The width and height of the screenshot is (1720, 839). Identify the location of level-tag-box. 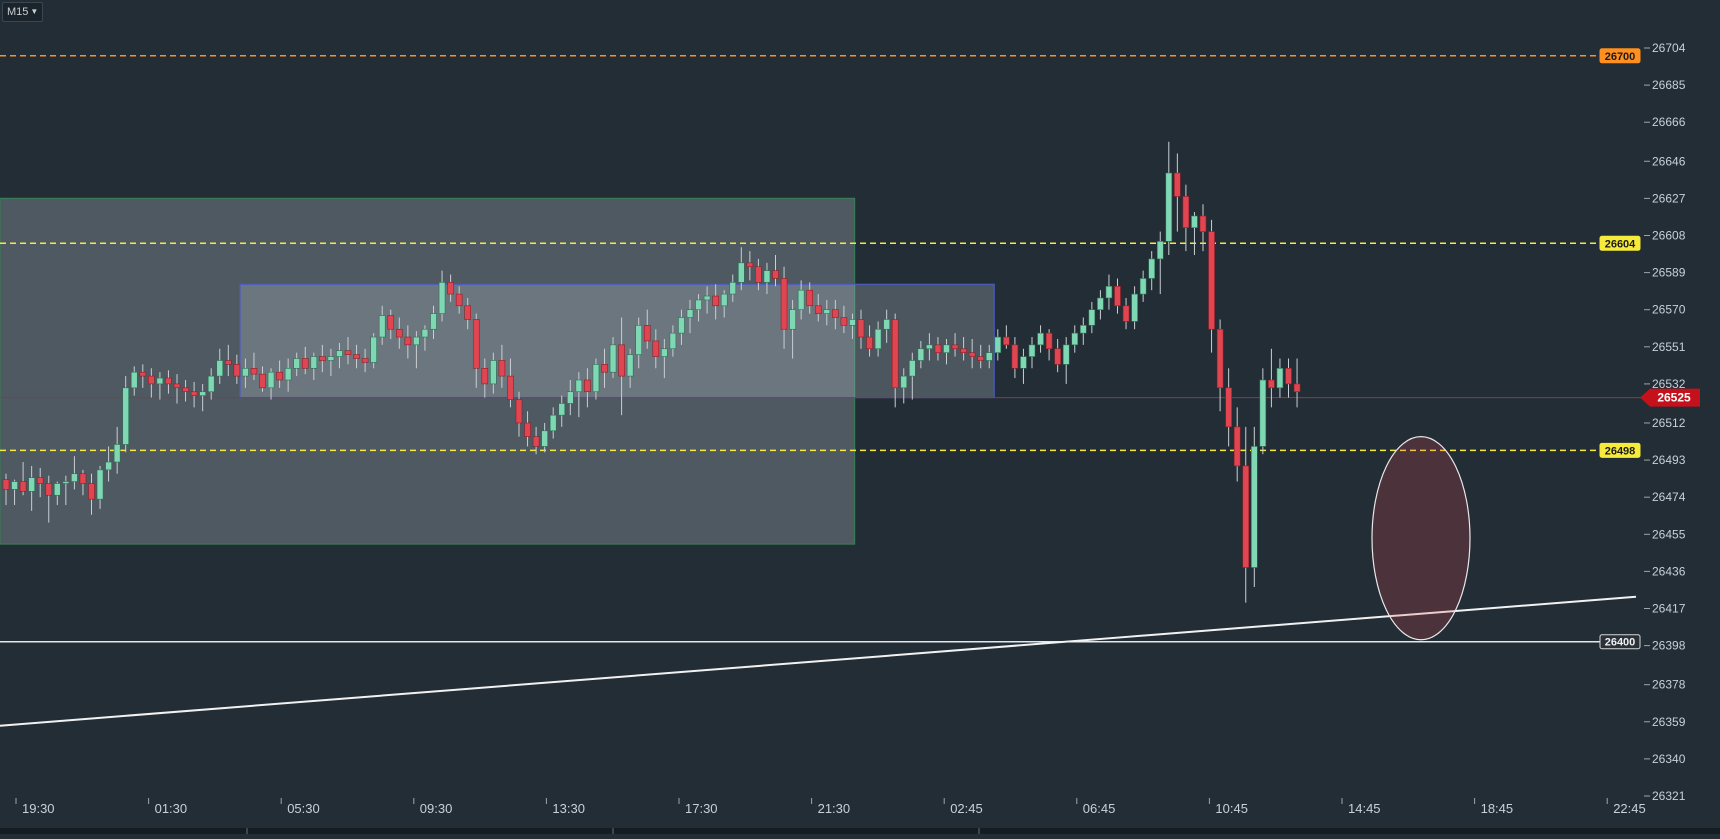
(1620, 450).